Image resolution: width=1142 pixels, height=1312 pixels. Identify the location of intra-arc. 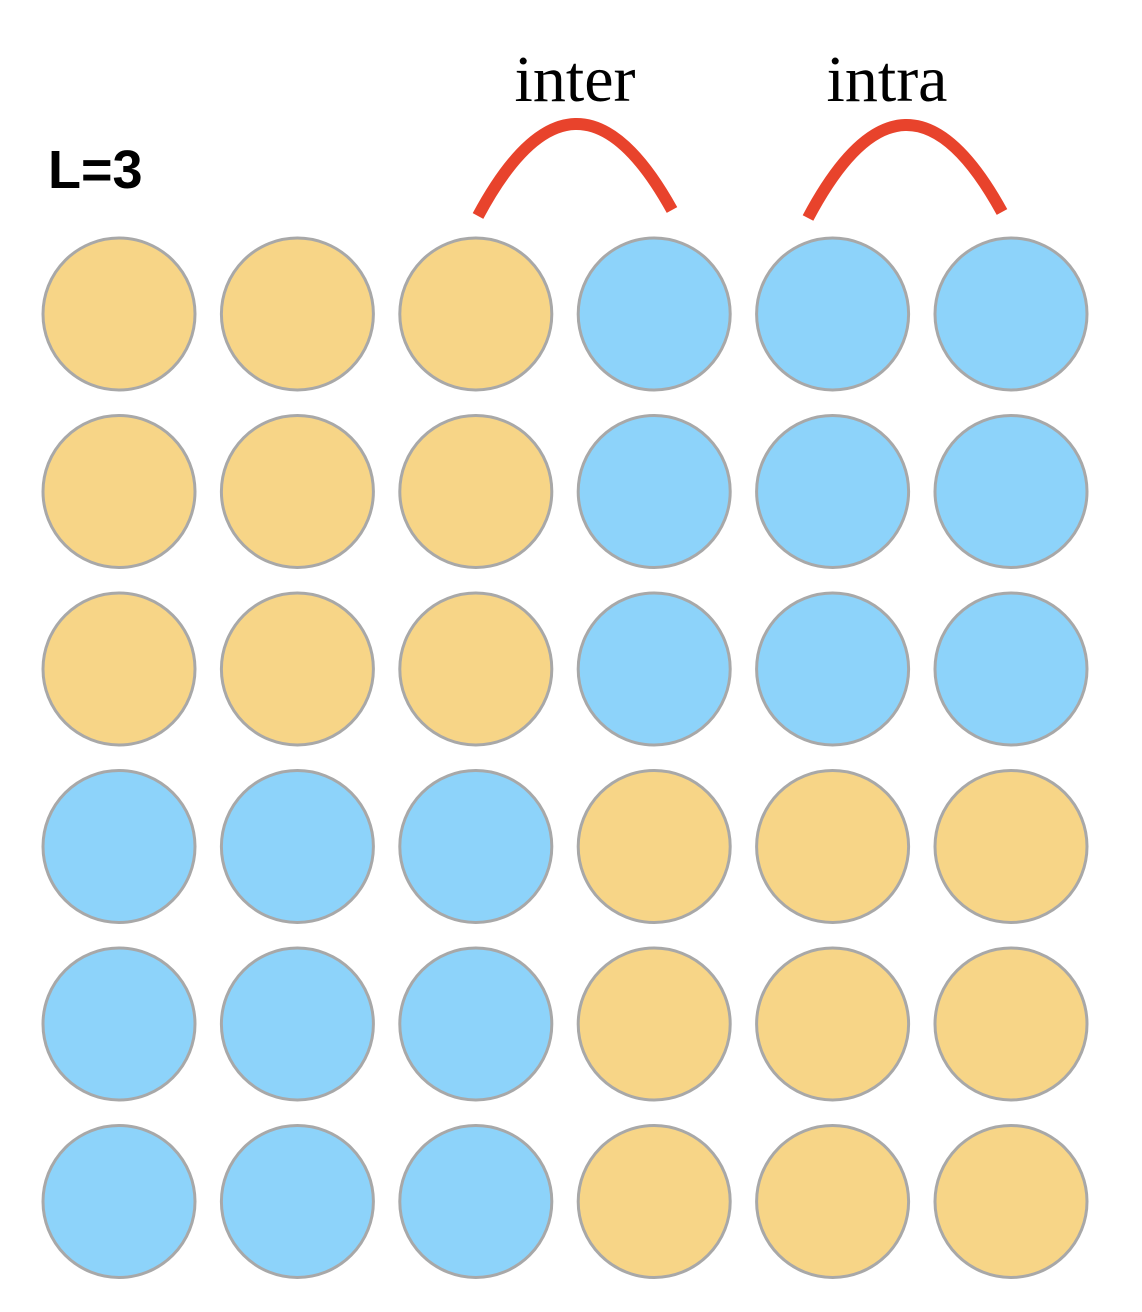
(905, 170).